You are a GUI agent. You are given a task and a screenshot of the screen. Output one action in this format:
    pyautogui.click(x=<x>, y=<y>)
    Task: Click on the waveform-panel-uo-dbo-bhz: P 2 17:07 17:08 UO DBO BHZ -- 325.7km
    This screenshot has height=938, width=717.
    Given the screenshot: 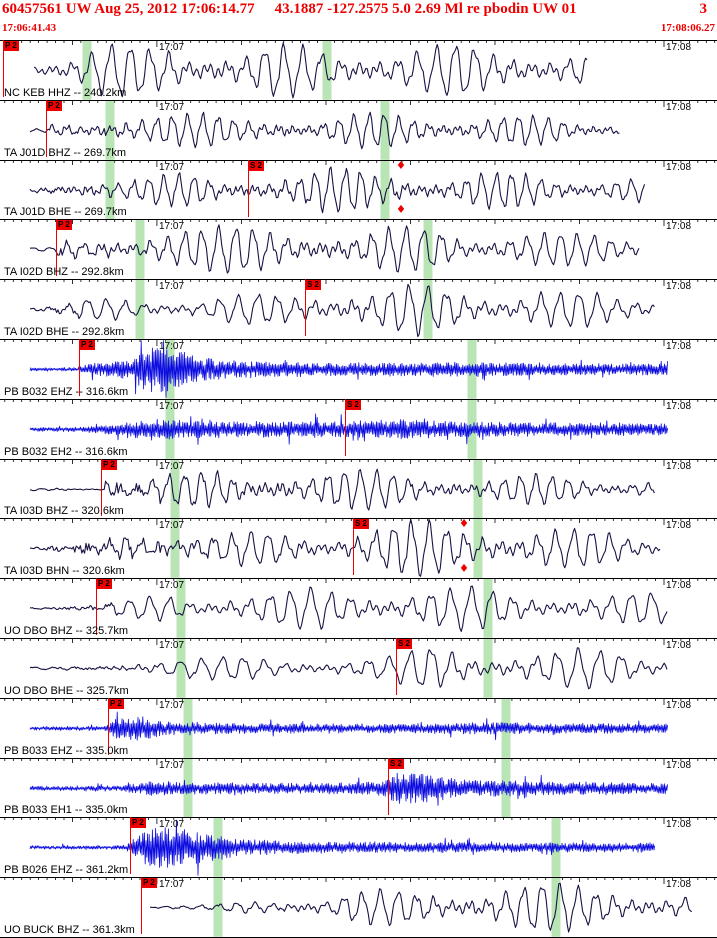 What is the action you would take?
    pyautogui.click(x=358, y=608)
    